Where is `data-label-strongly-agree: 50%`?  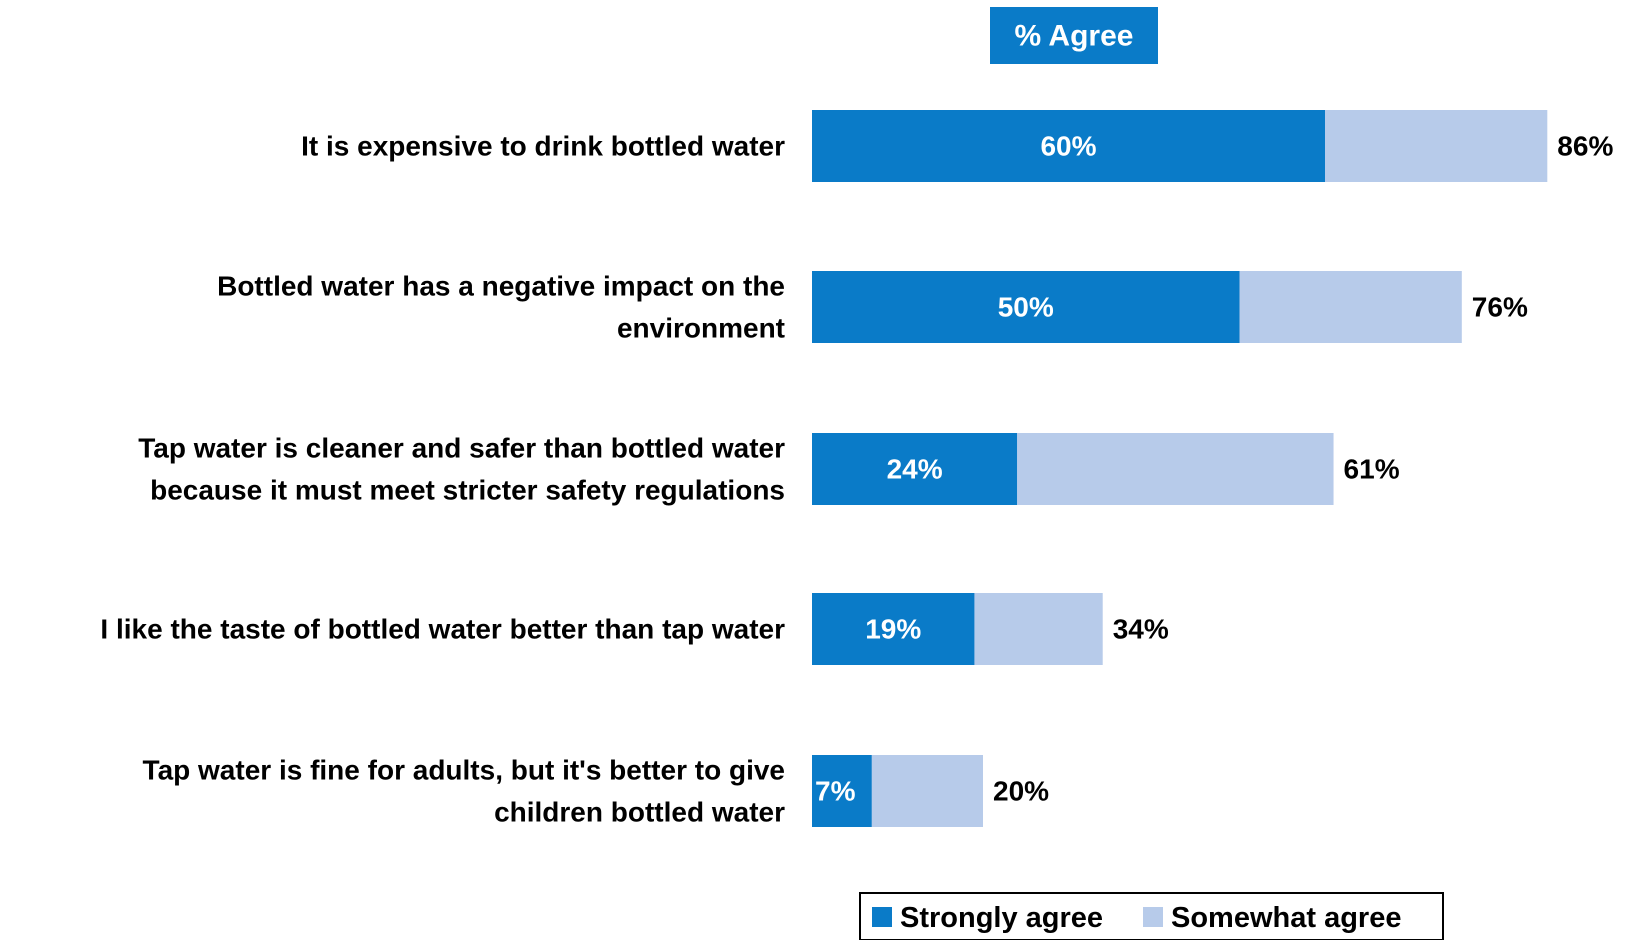
data-label-strongly-agree: 50% is located at coordinates (1026, 307).